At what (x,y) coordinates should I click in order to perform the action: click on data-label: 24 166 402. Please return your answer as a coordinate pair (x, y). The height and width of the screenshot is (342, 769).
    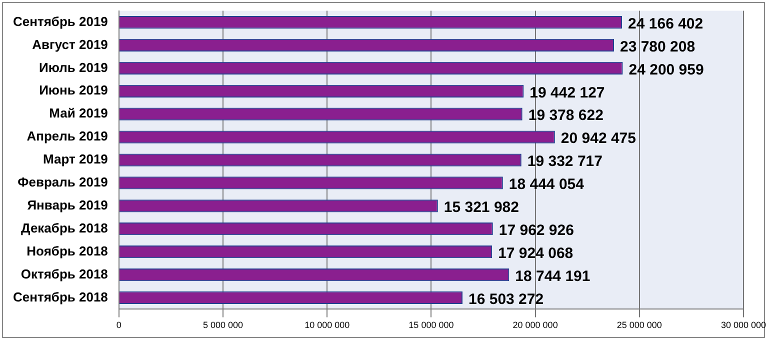
    Looking at the image, I should click on (666, 23).